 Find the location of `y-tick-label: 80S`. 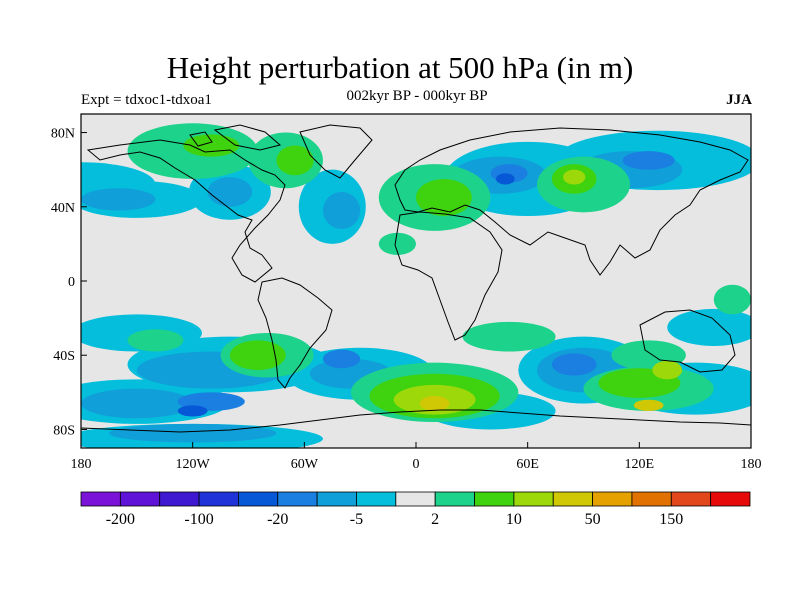

y-tick-label: 80S is located at coordinates (64, 430).